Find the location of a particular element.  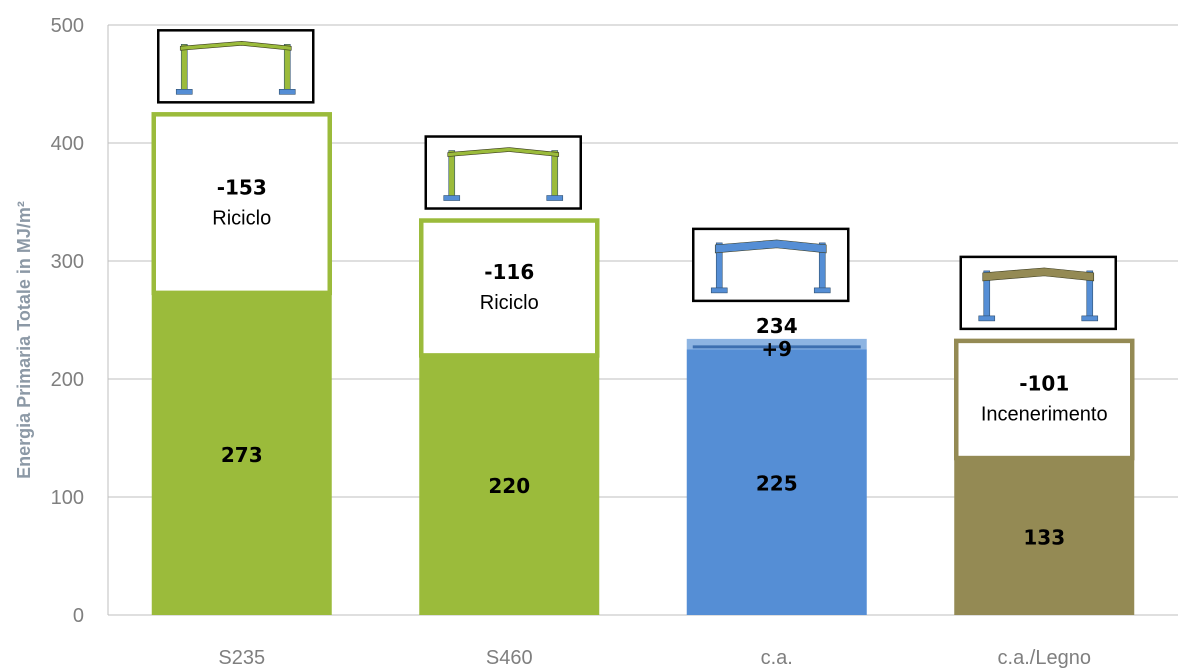

end-of-life-value-label: -101 is located at coordinates (1044, 383).